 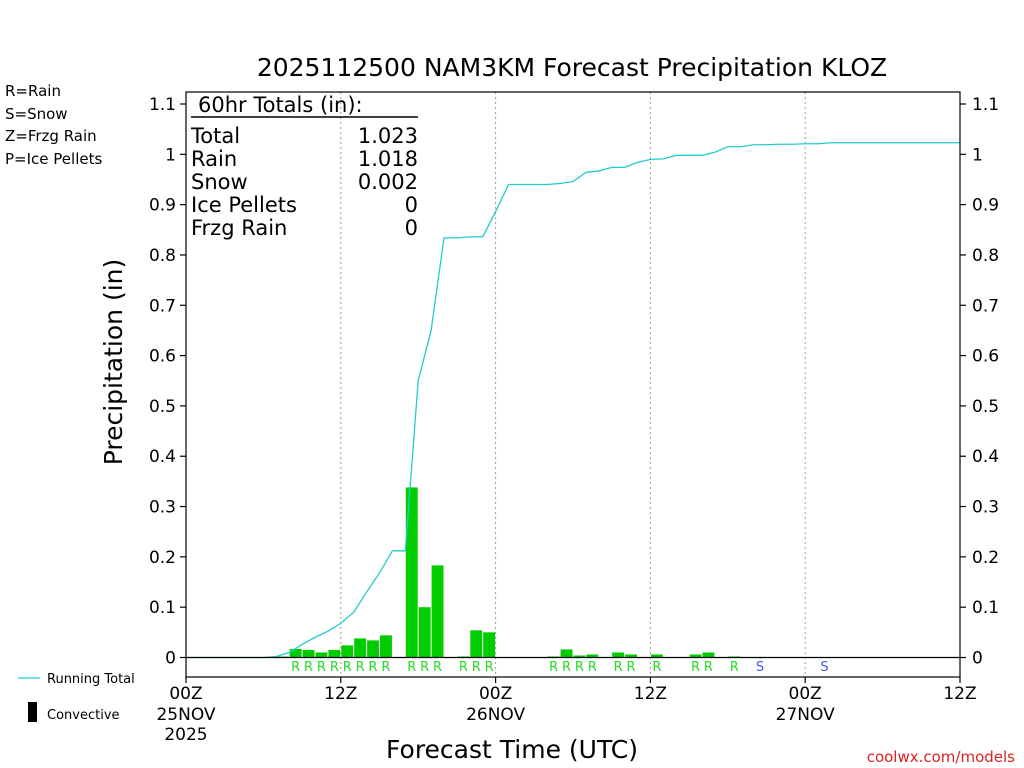 What do you see at coordinates (495, 715) in the screenshot?
I see `x-tick-date: 26NOV` at bounding box center [495, 715].